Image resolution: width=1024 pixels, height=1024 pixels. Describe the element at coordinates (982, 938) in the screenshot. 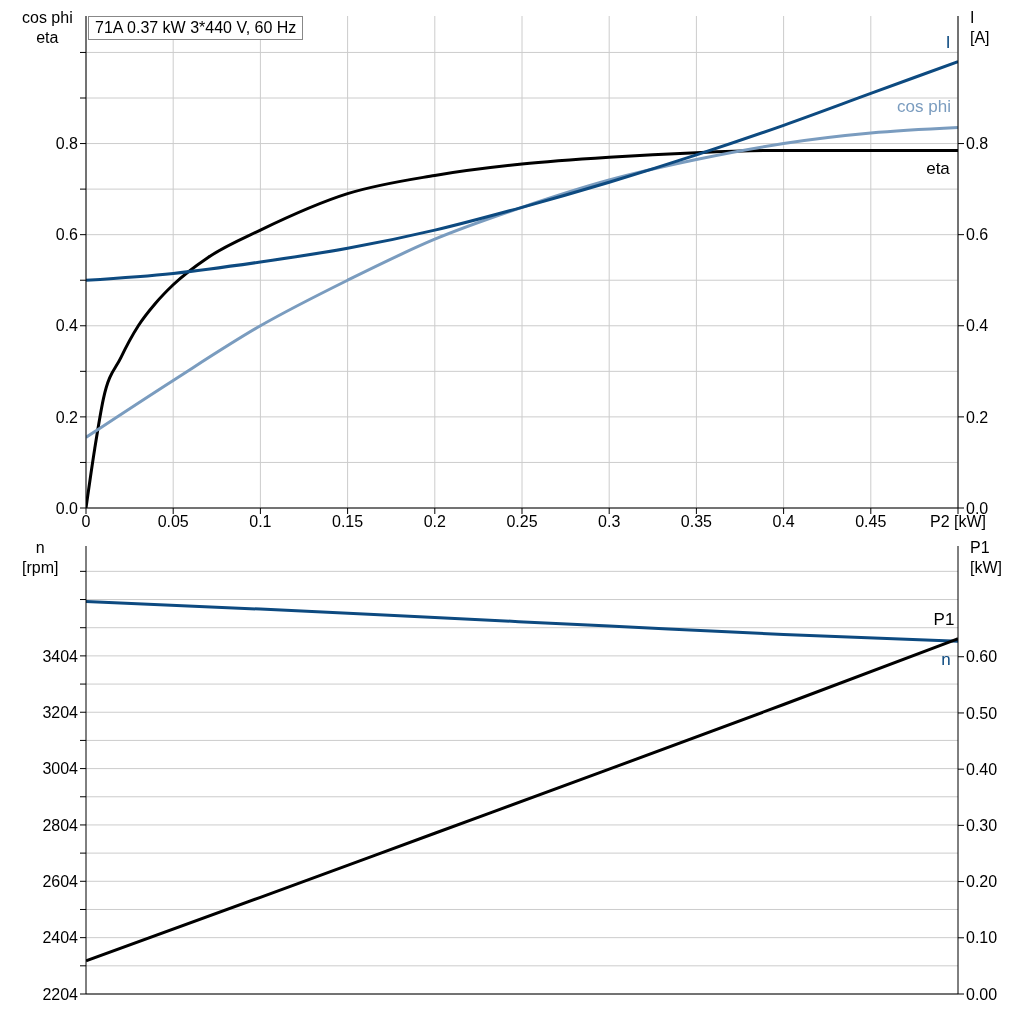

I see `y2-tick-label: 0.10` at that location.